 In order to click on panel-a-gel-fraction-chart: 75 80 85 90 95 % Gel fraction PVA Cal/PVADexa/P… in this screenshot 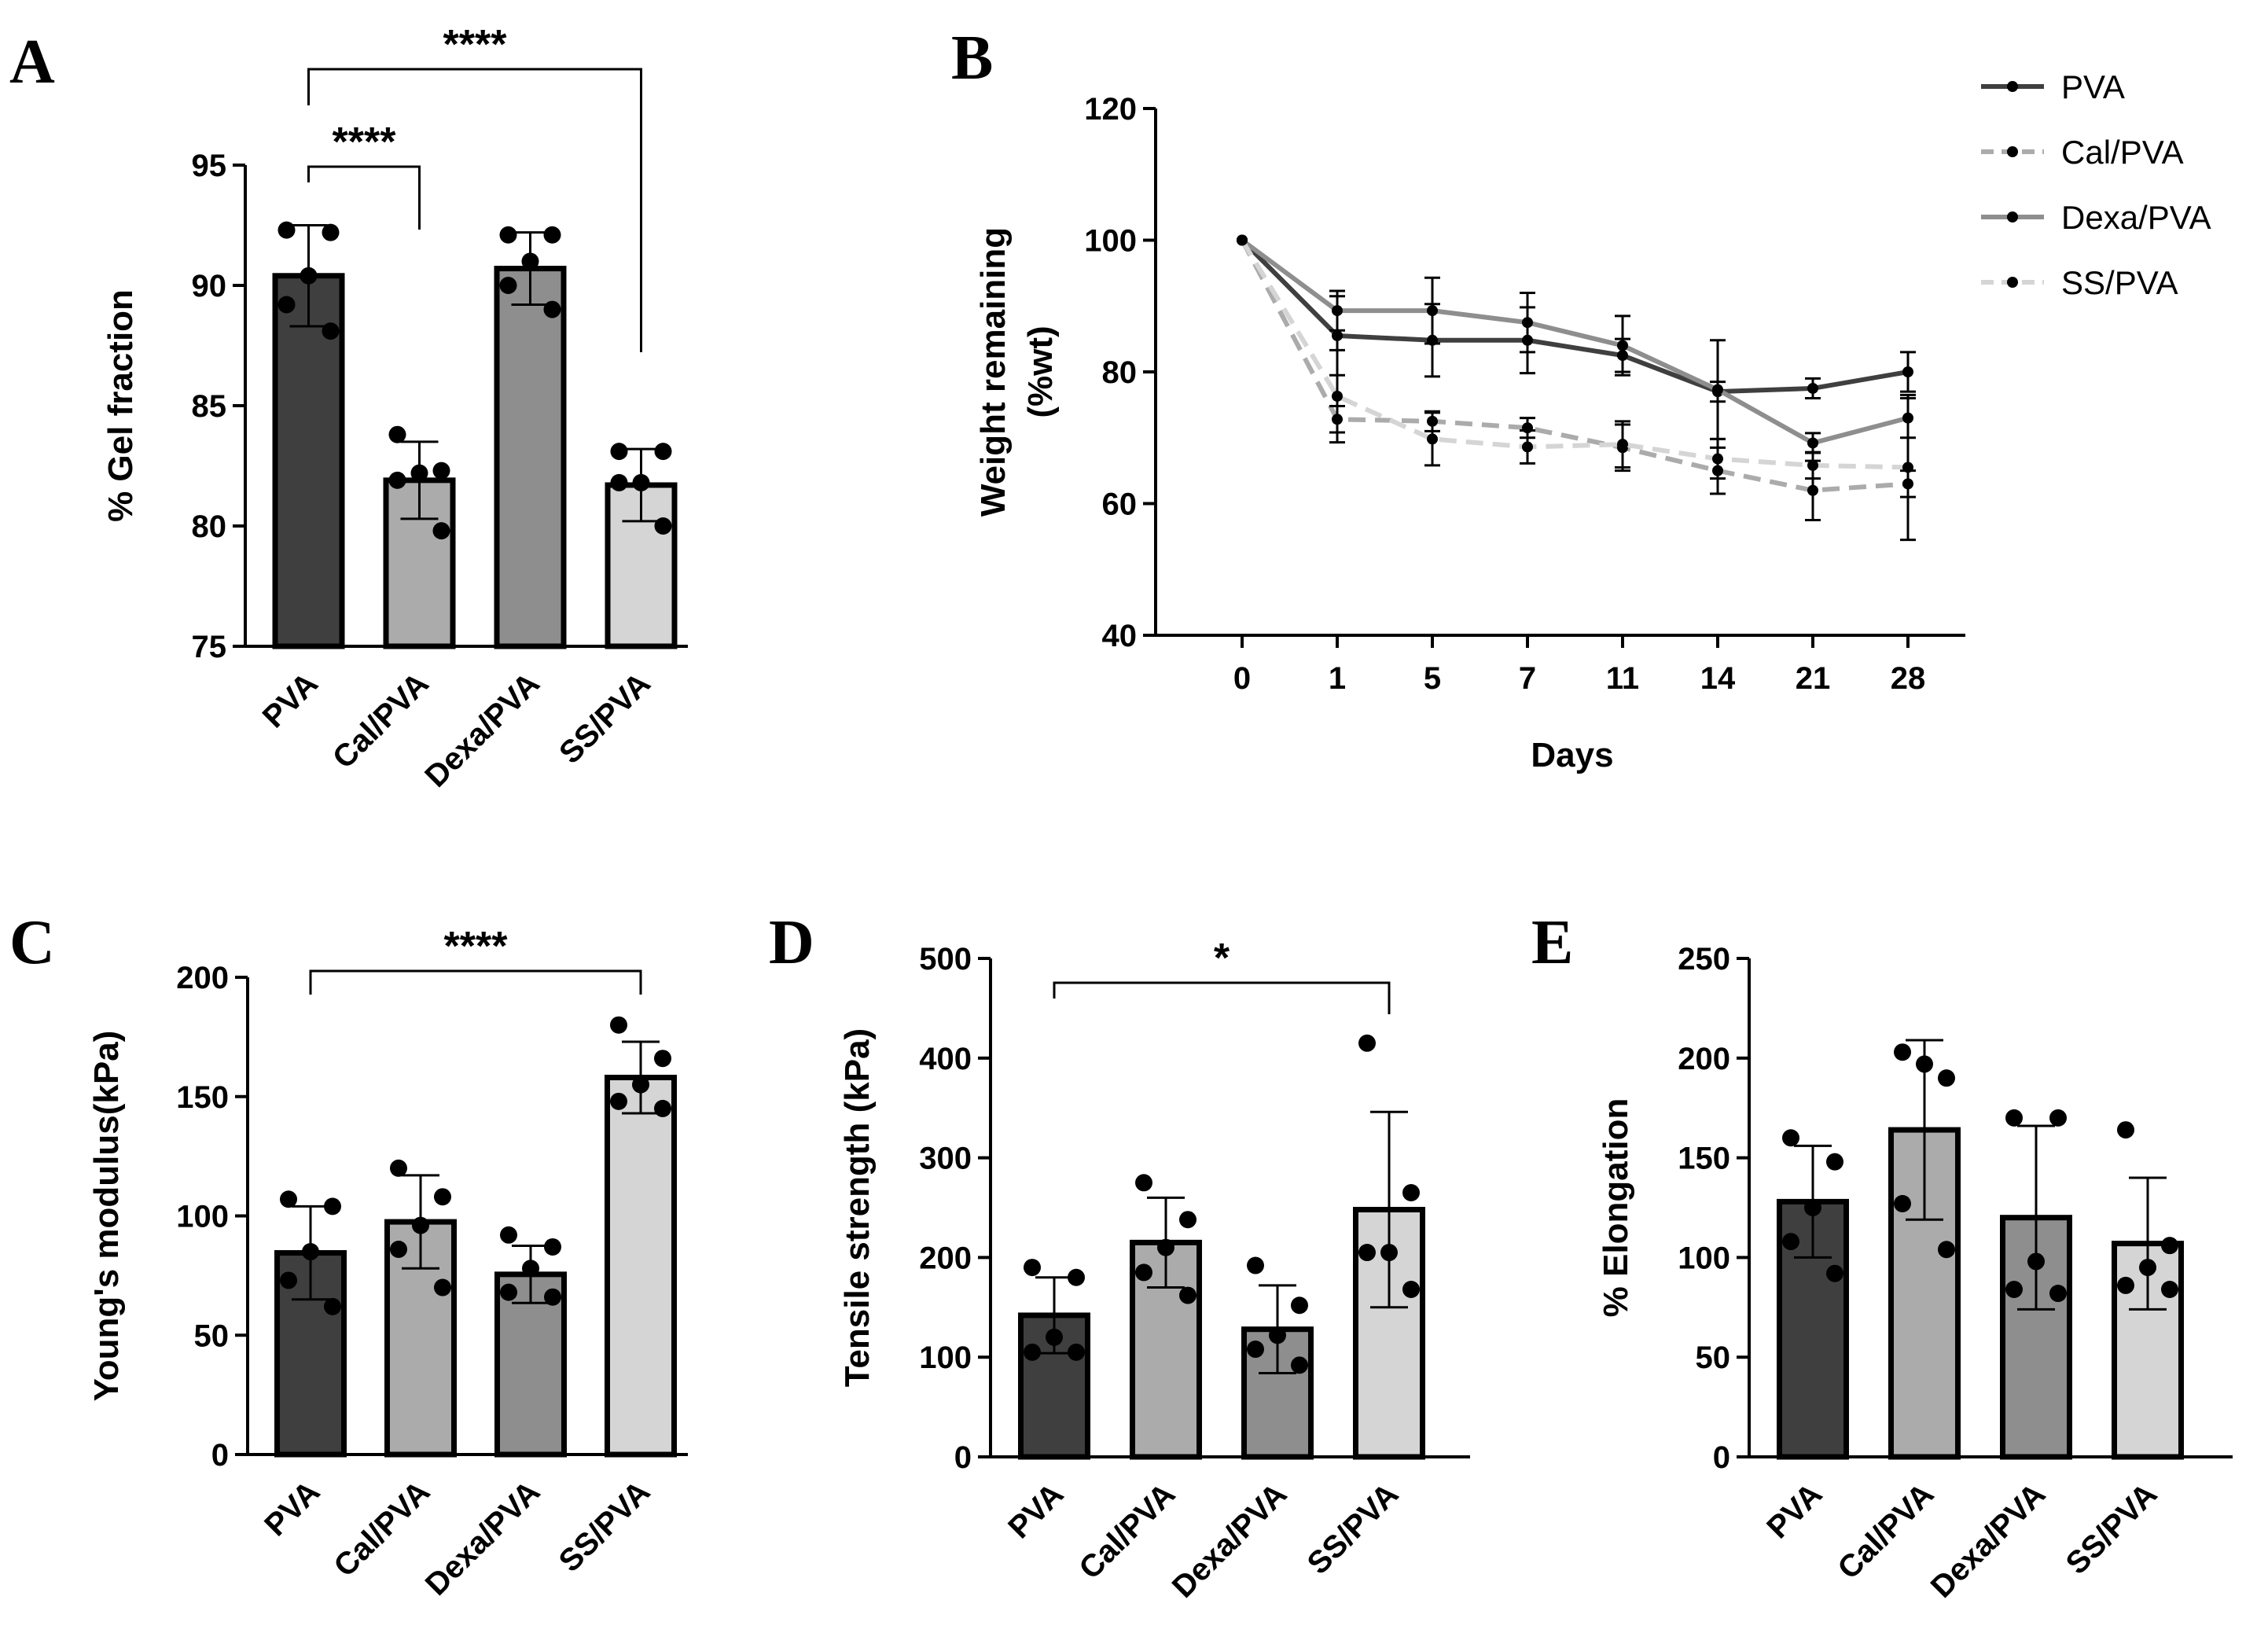, I will do `click(394, 408)`.